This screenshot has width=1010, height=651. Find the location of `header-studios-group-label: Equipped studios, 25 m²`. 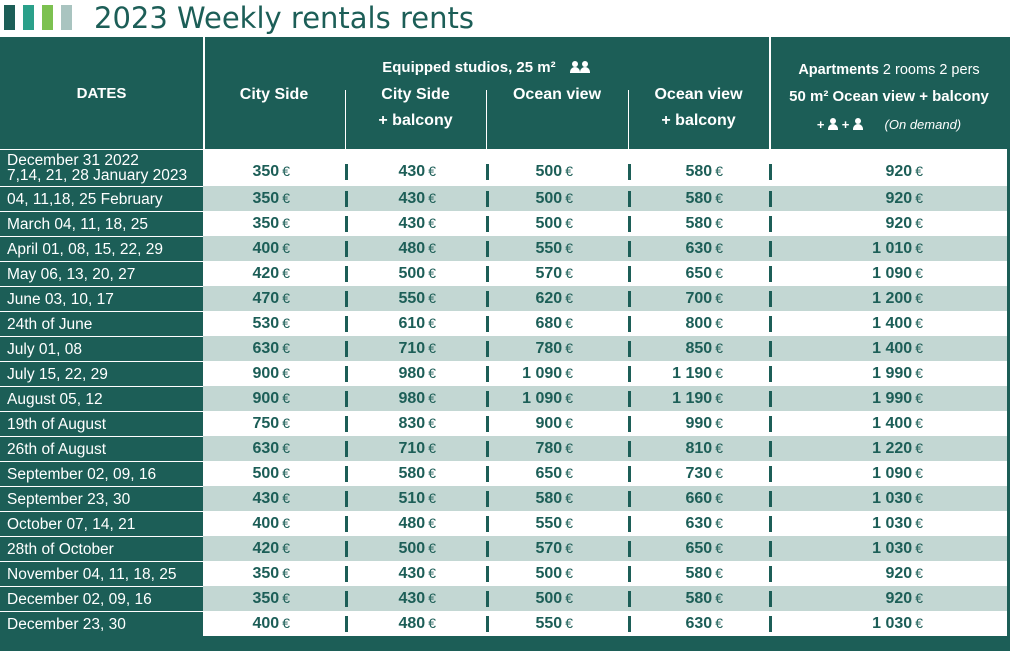

header-studios-group-label: Equipped studios, 25 m² is located at coordinates (469, 67).